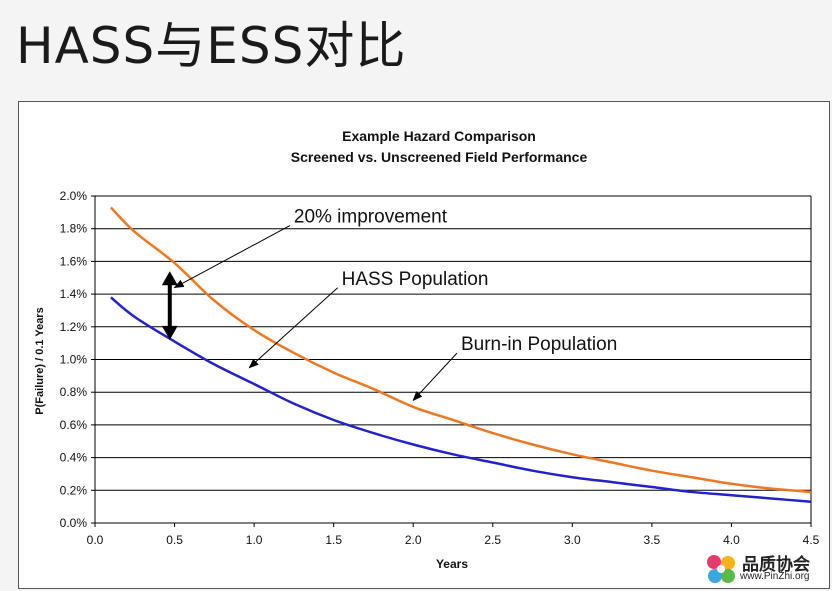 The width and height of the screenshot is (832, 591). Describe the element at coordinates (74, 229) in the screenshot. I see `y-tick-label: 1.8%` at that location.